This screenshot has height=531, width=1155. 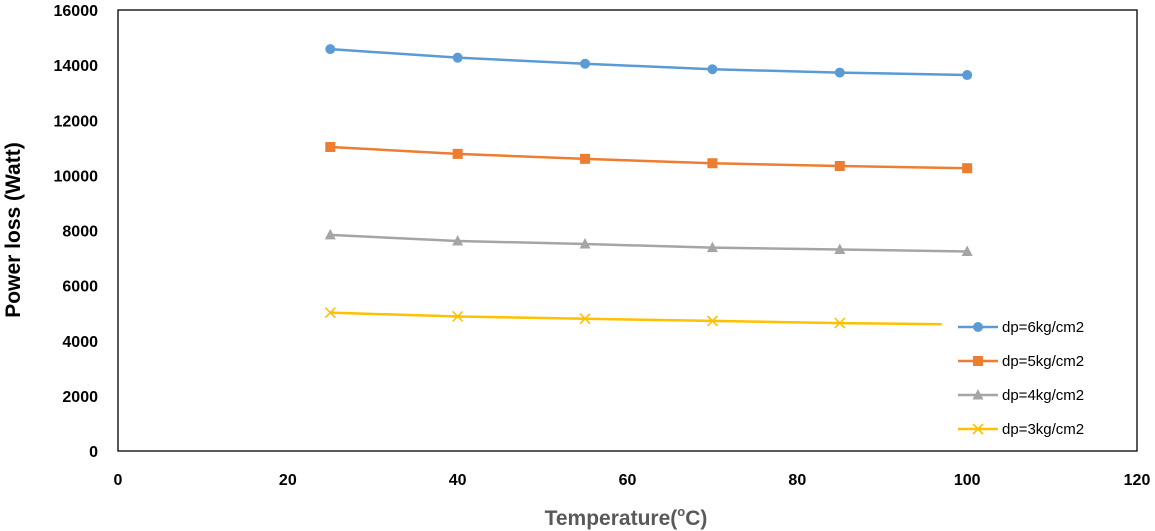 What do you see at coordinates (1137, 480) in the screenshot?
I see `x-tick-label: 120` at bounding box center [1137, 480].